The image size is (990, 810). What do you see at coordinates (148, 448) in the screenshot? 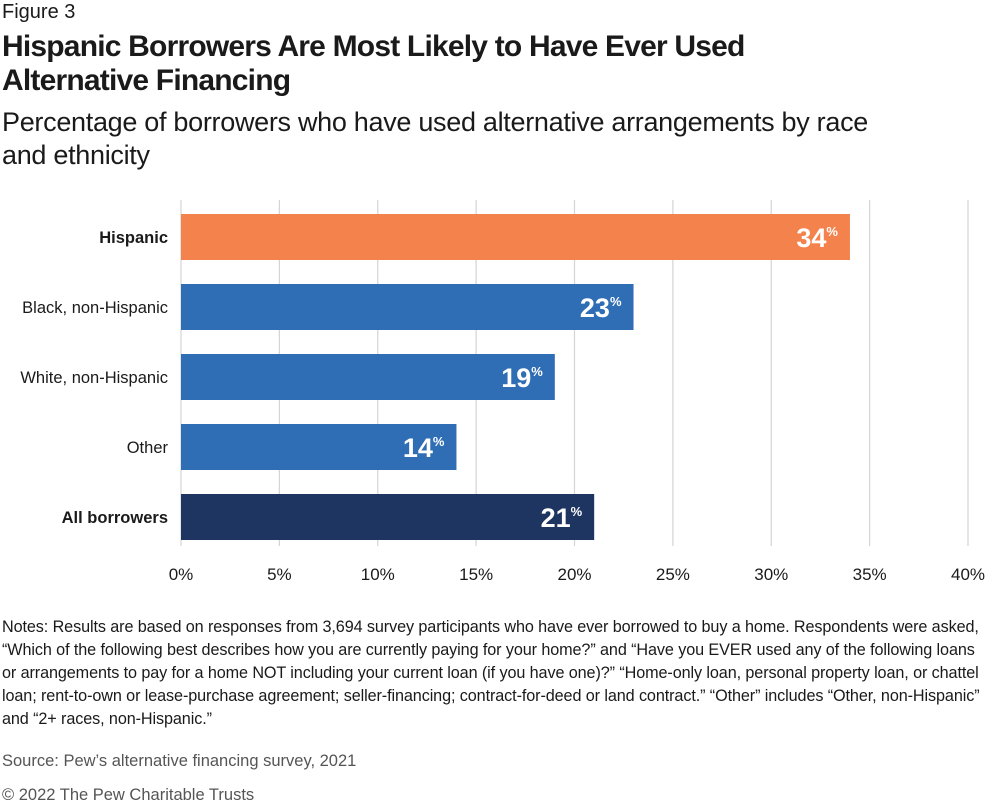
I see `category-label: Other` at bounding box center [148, 448].